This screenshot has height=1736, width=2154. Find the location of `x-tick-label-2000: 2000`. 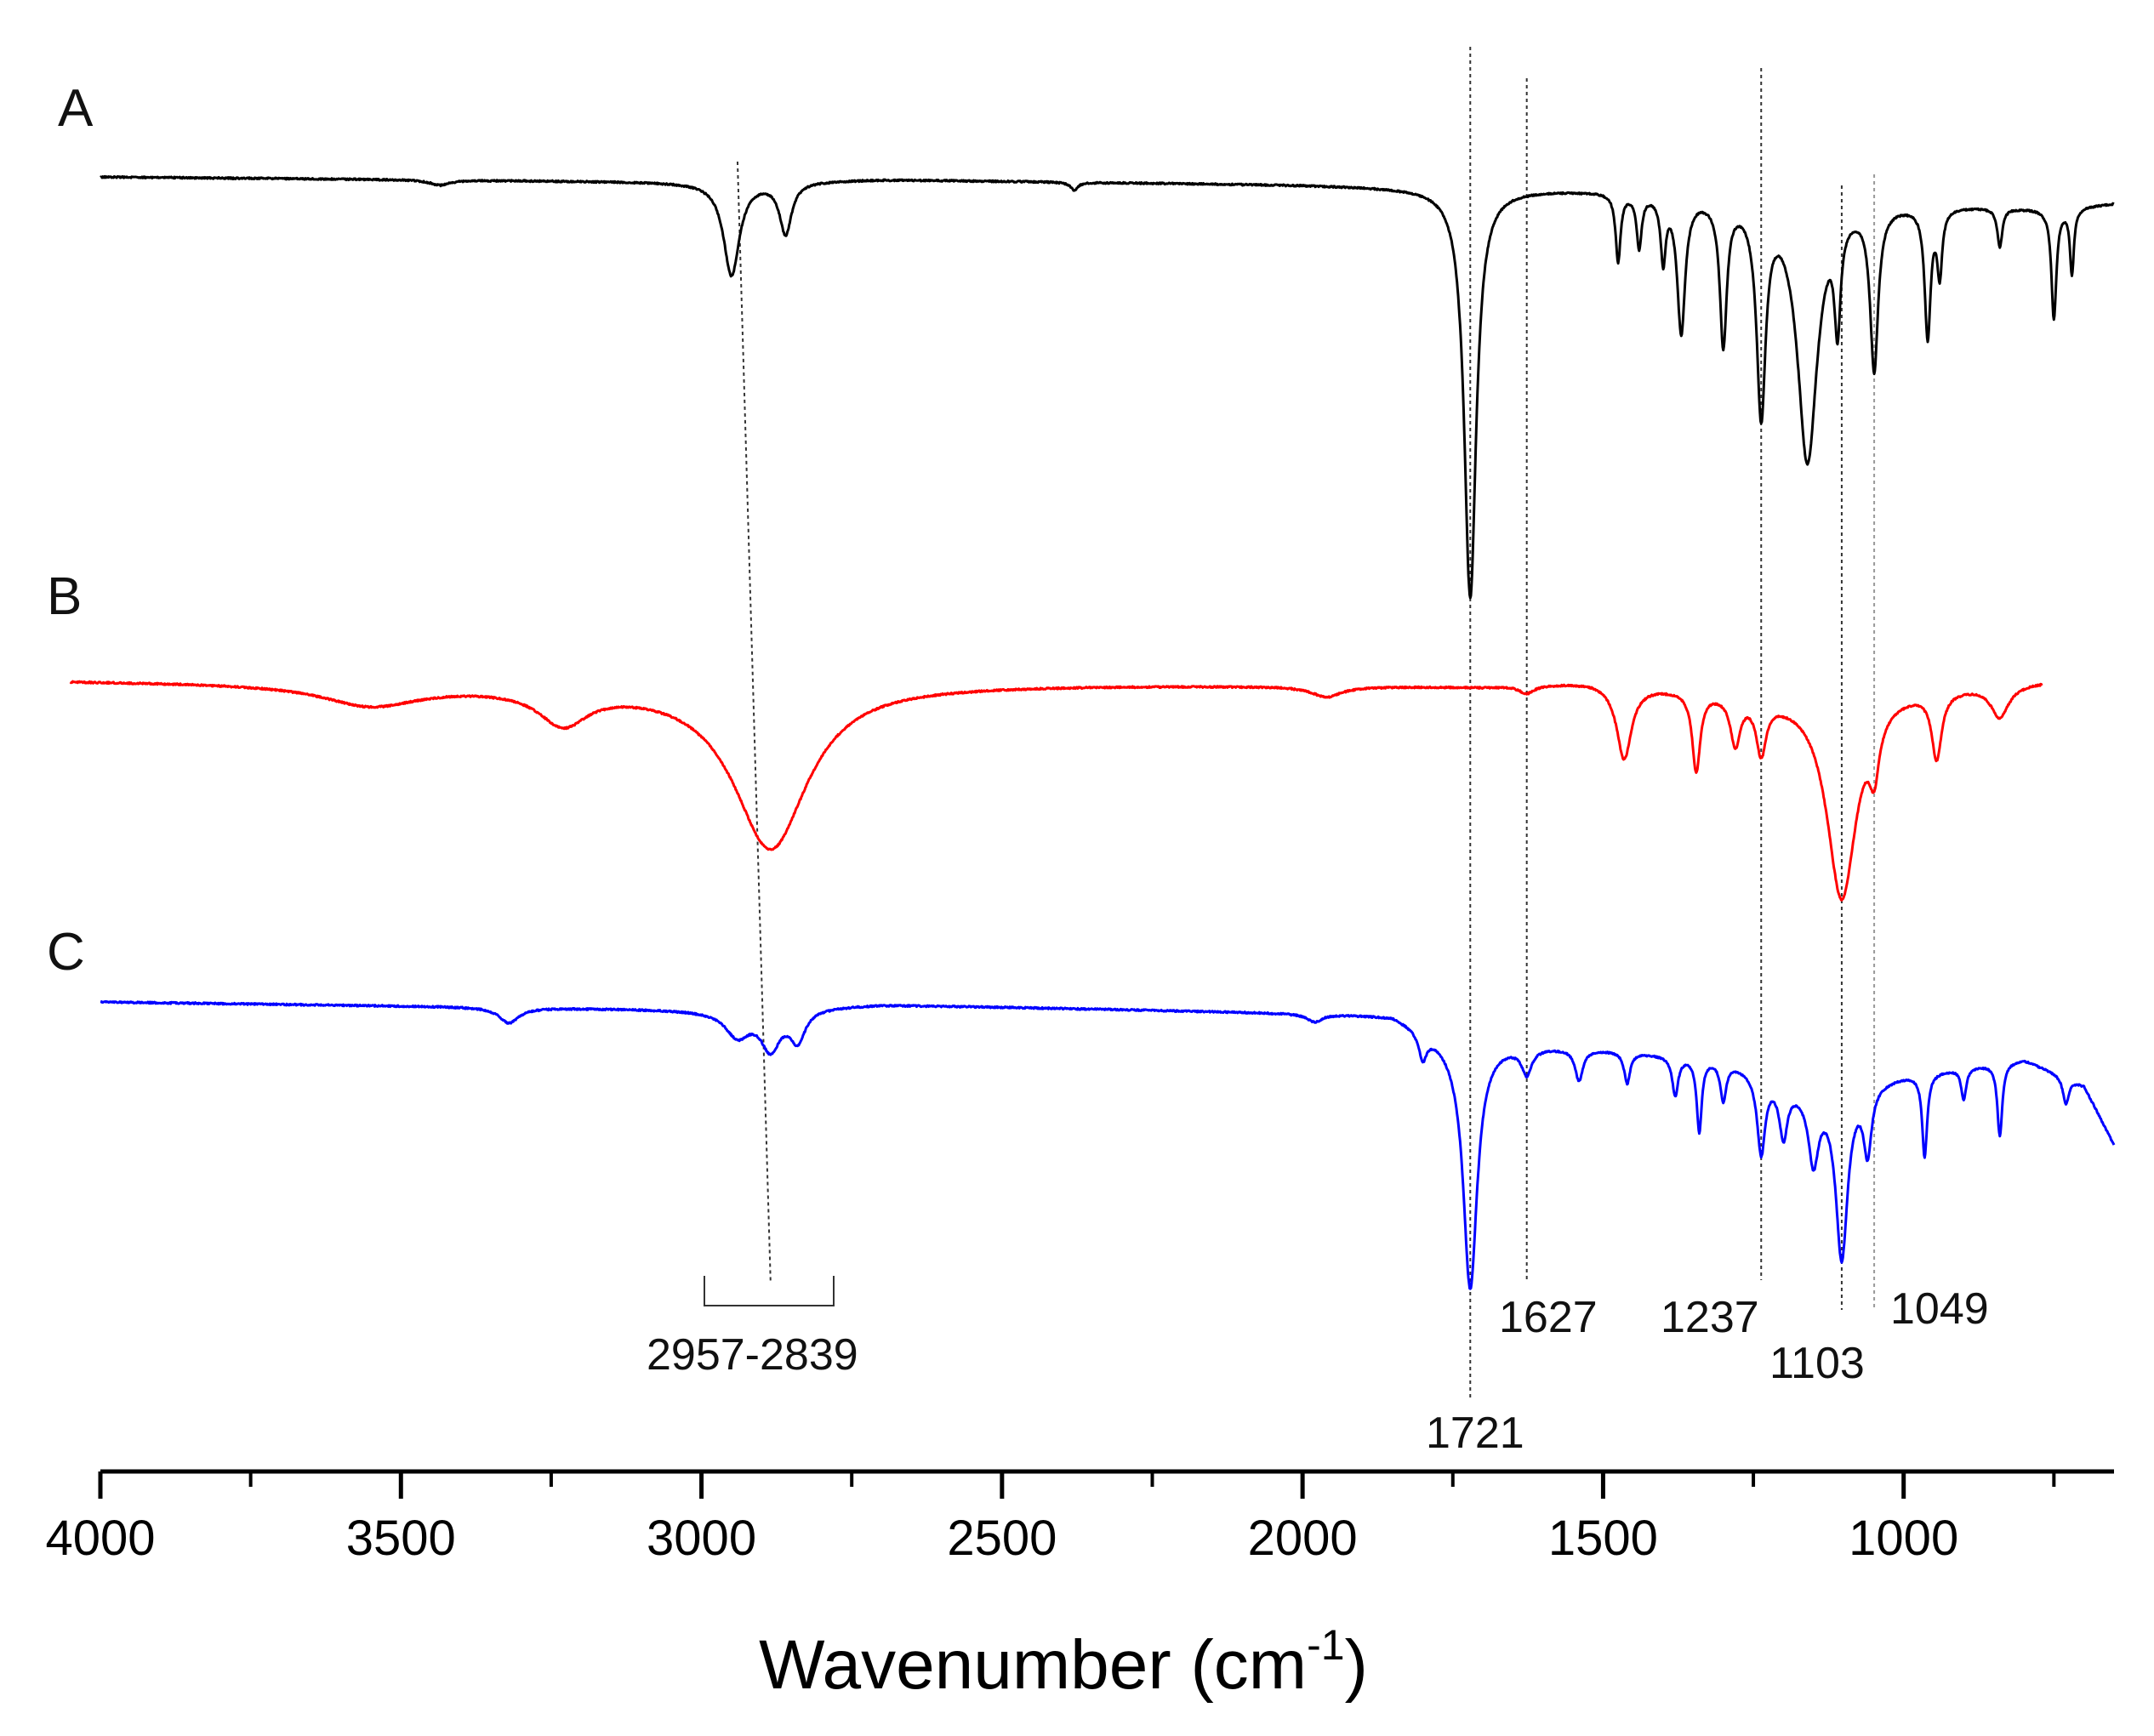

x-tick-label-2000: 2000 is located at coordinates (1303, 1538).